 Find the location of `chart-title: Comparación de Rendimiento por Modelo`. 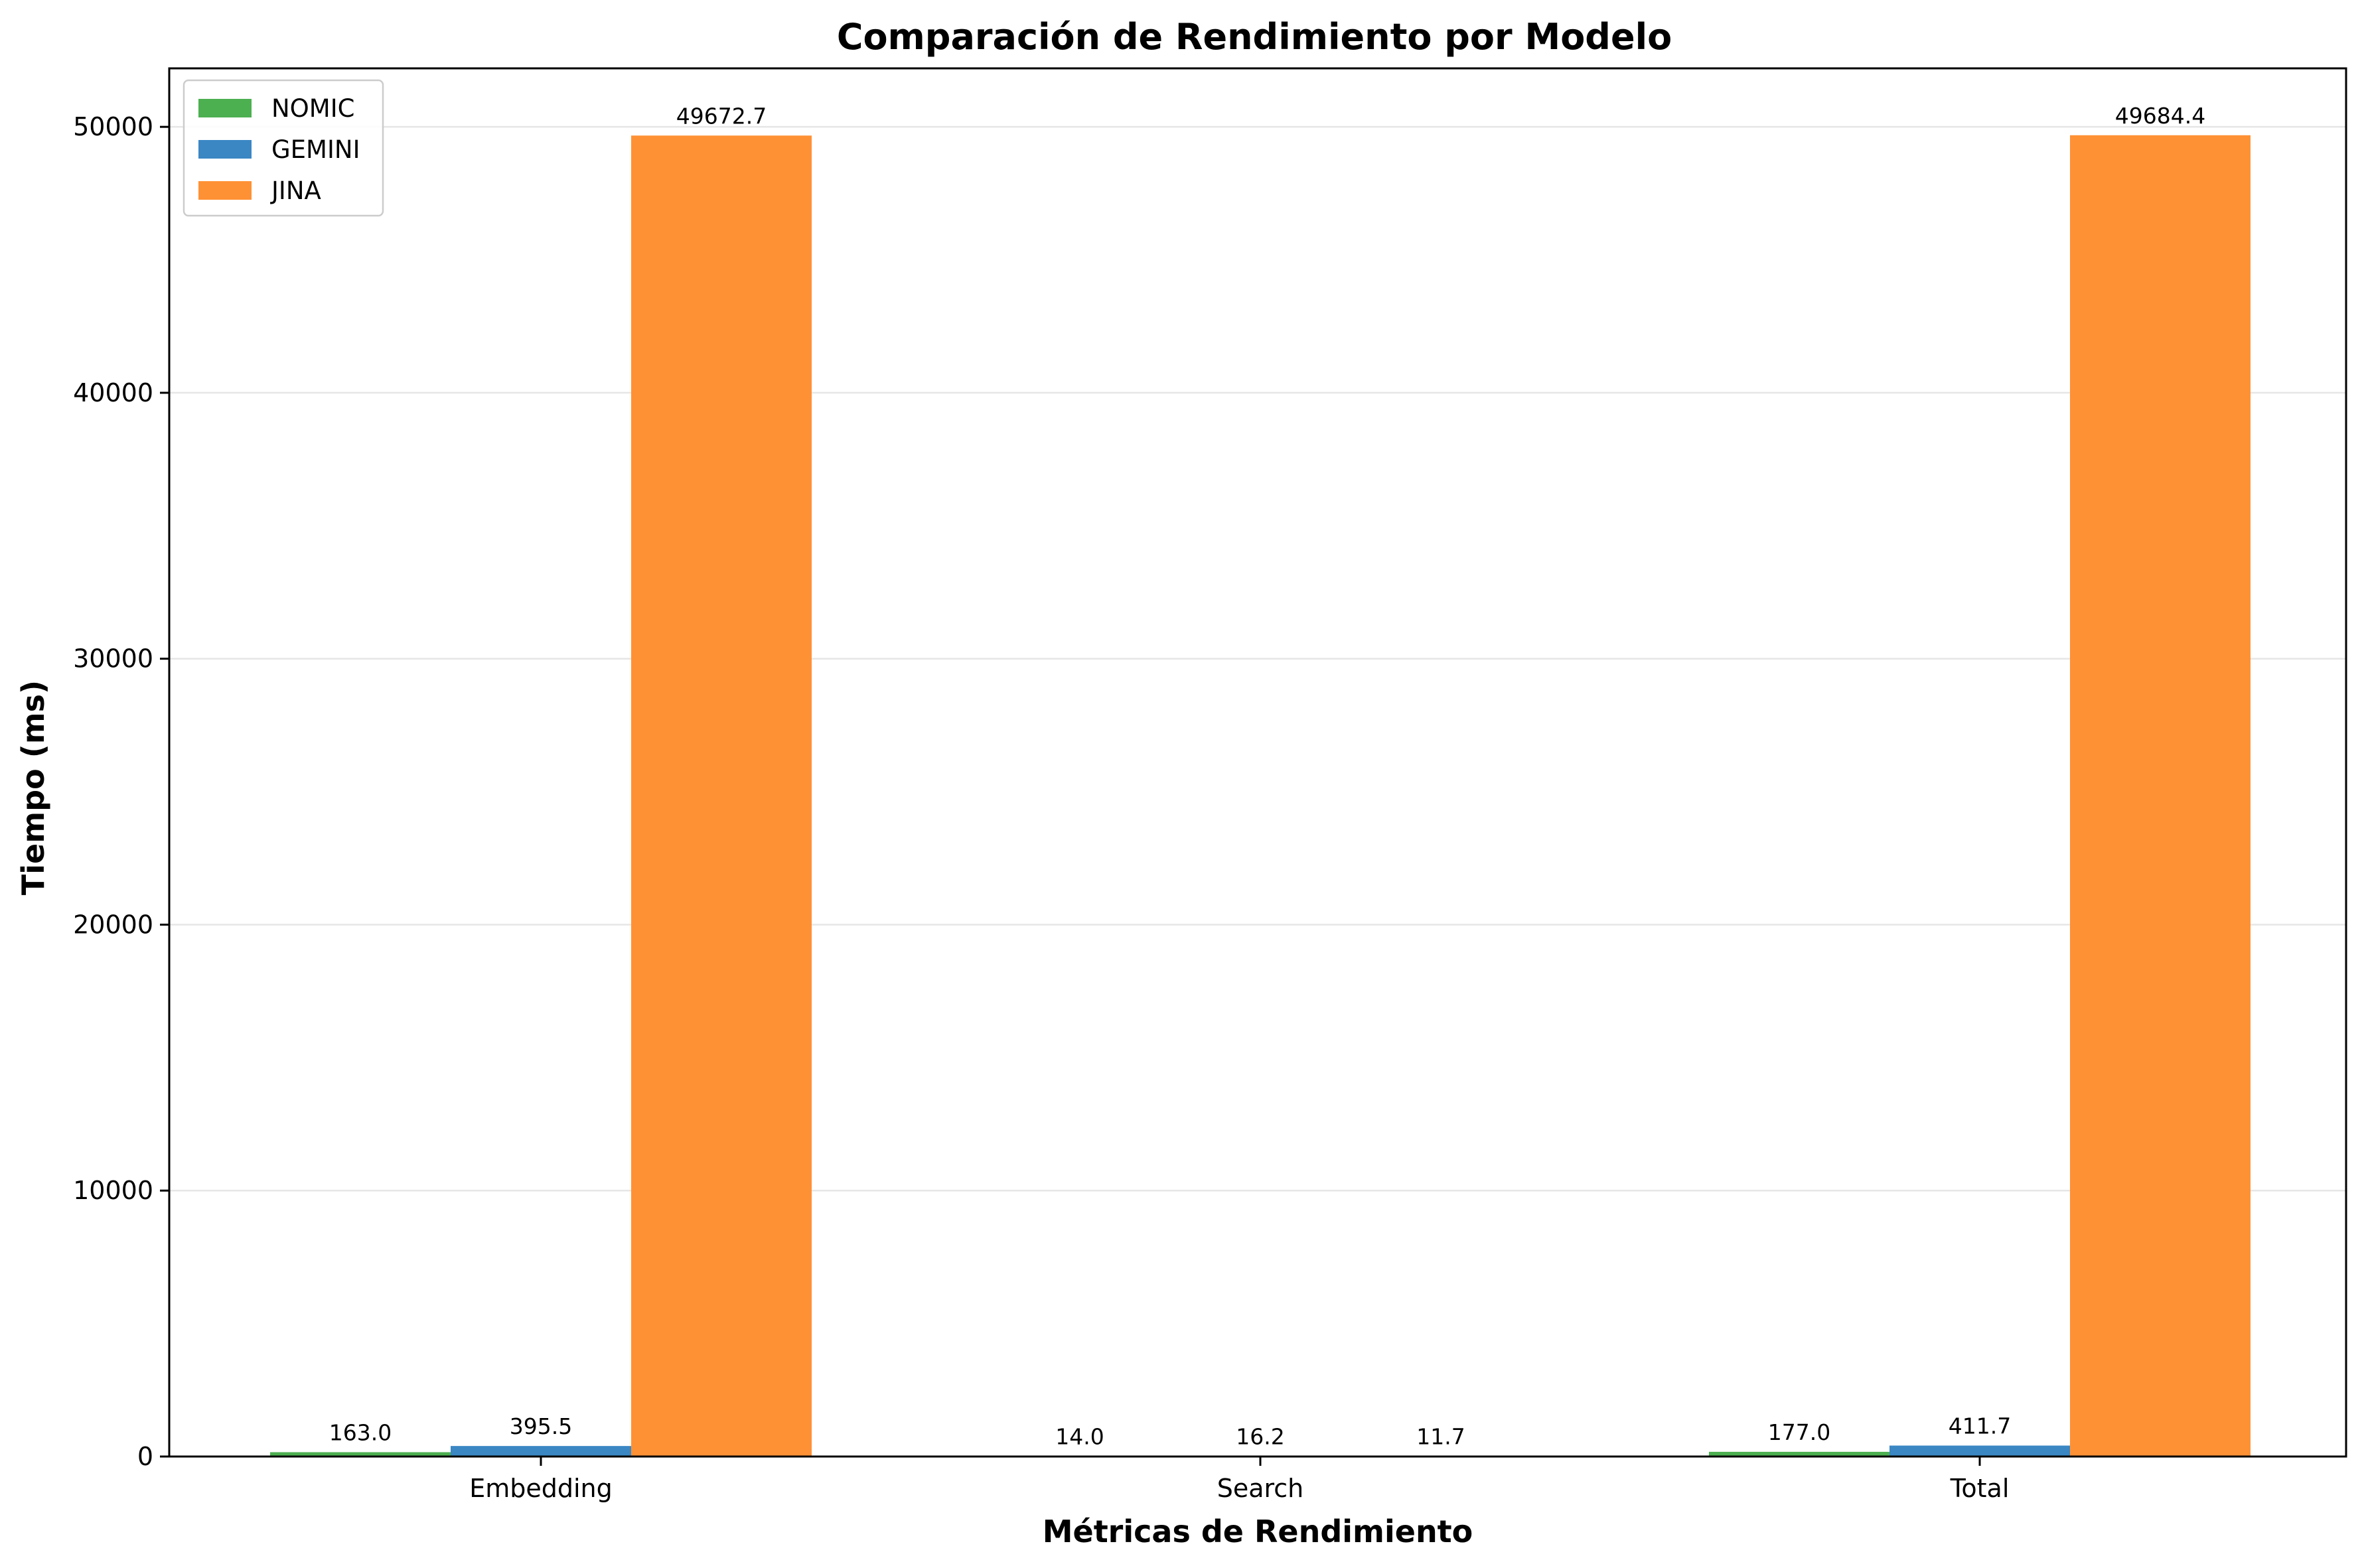

chart-title: Comparación de Rendimiento por Modelo is located at coordinates (1254, 37).